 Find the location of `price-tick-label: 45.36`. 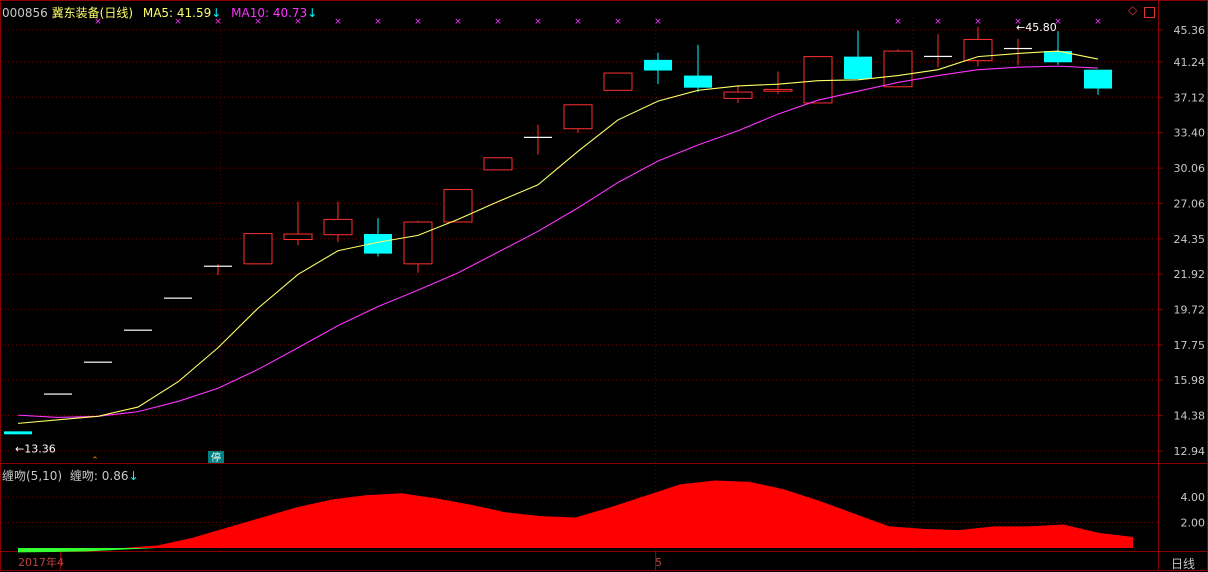

price-tick-label: 45.36 is located at coordinates (1190, 30).